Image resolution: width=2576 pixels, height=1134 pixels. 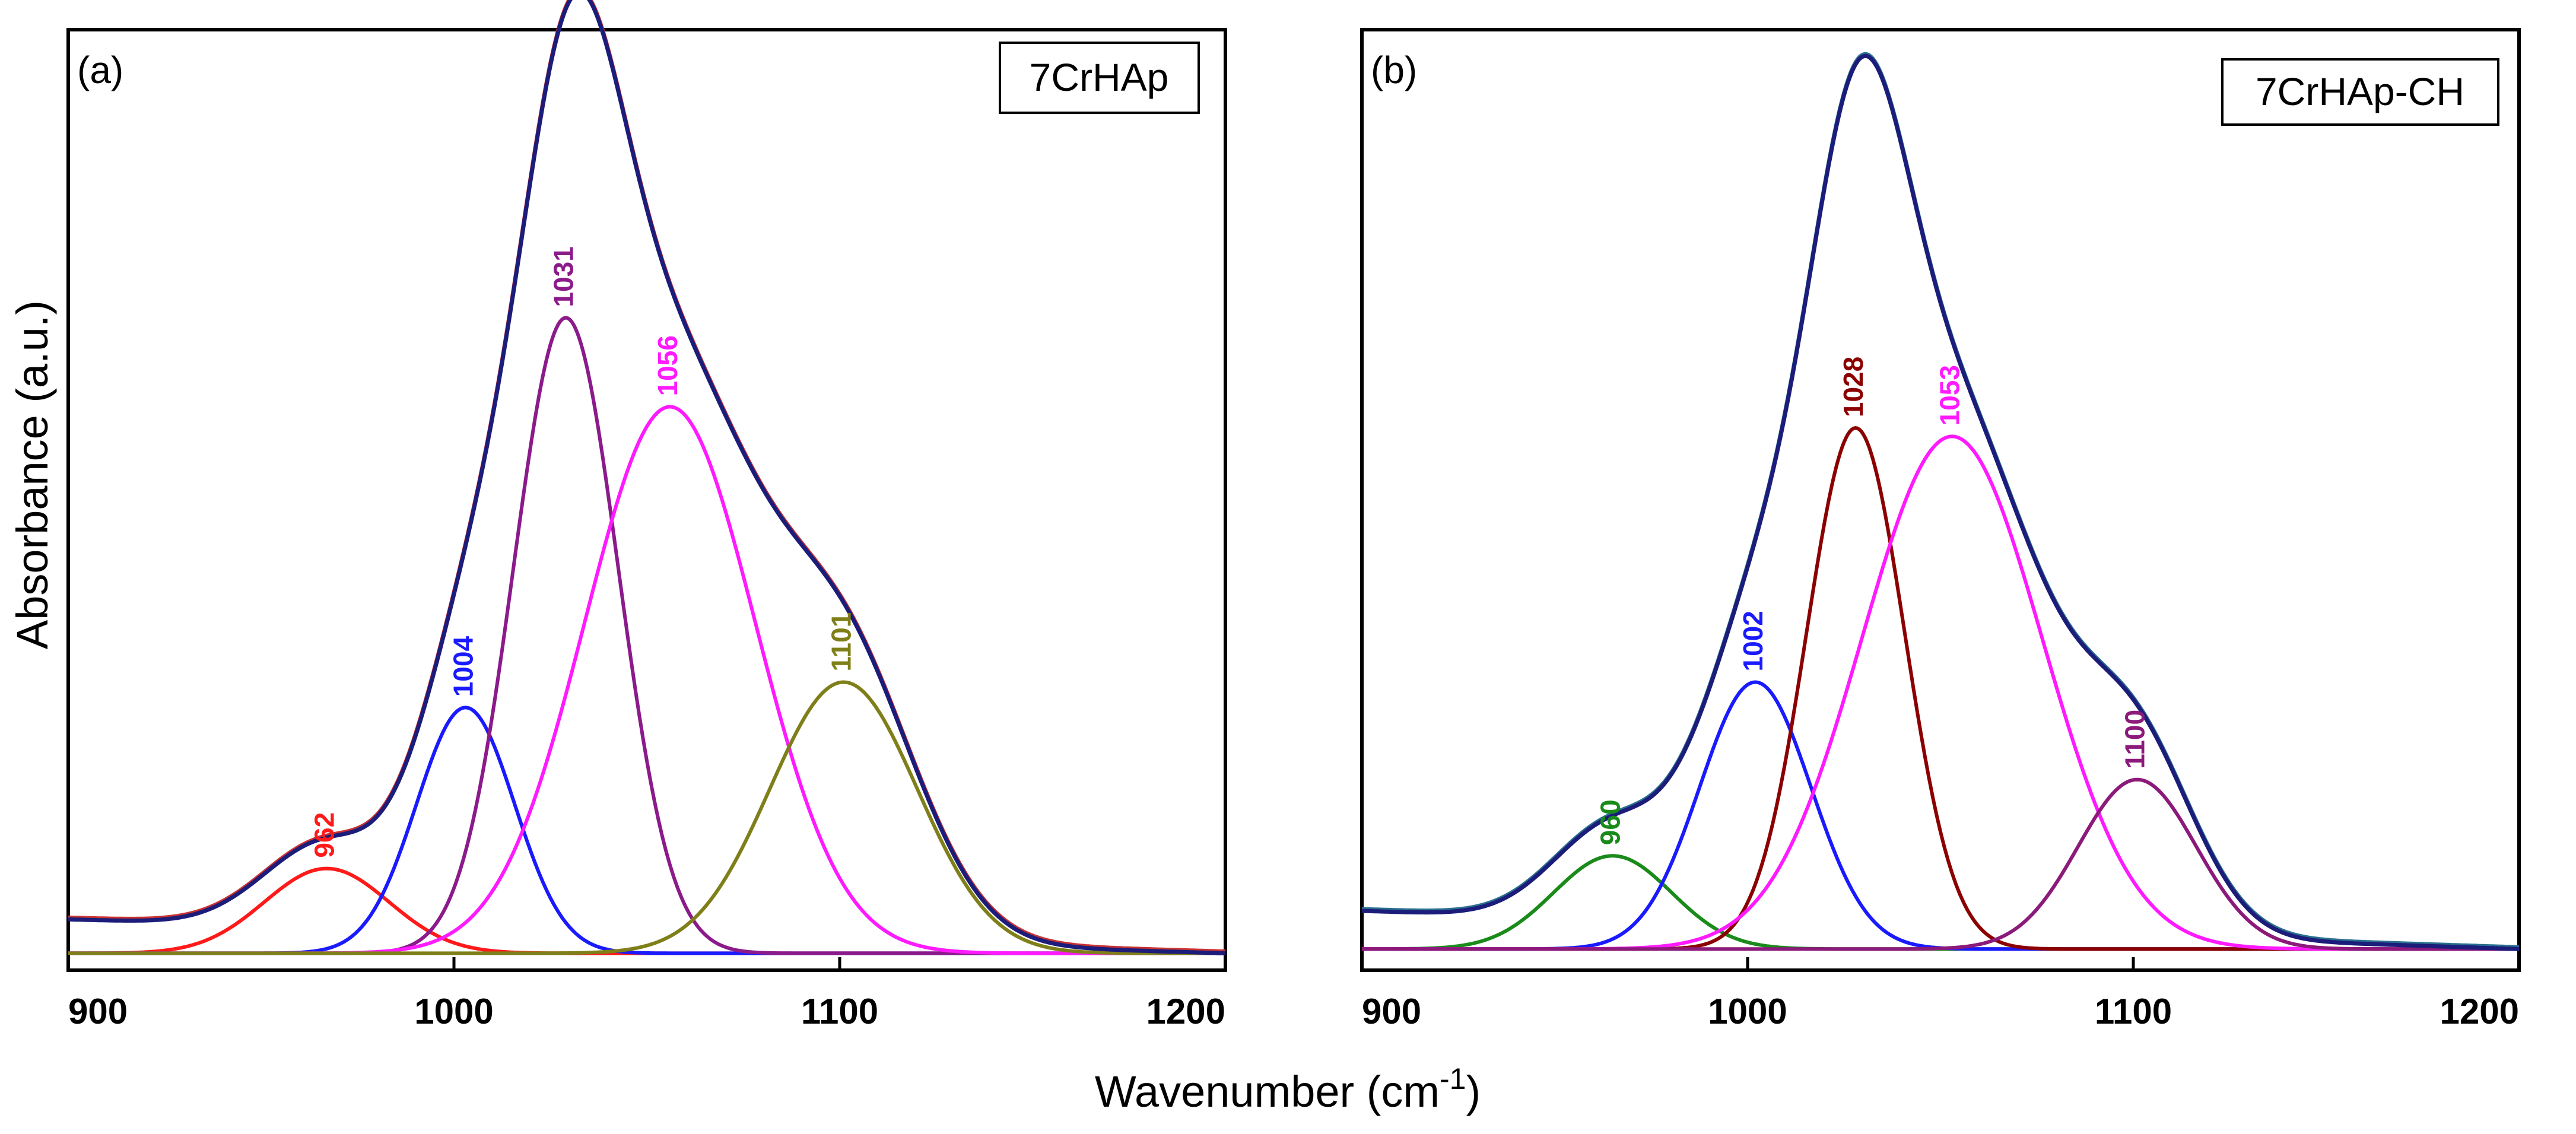 I want to click on panel-b-peak-label-1100: 1100, so click(x=2135, y=739).